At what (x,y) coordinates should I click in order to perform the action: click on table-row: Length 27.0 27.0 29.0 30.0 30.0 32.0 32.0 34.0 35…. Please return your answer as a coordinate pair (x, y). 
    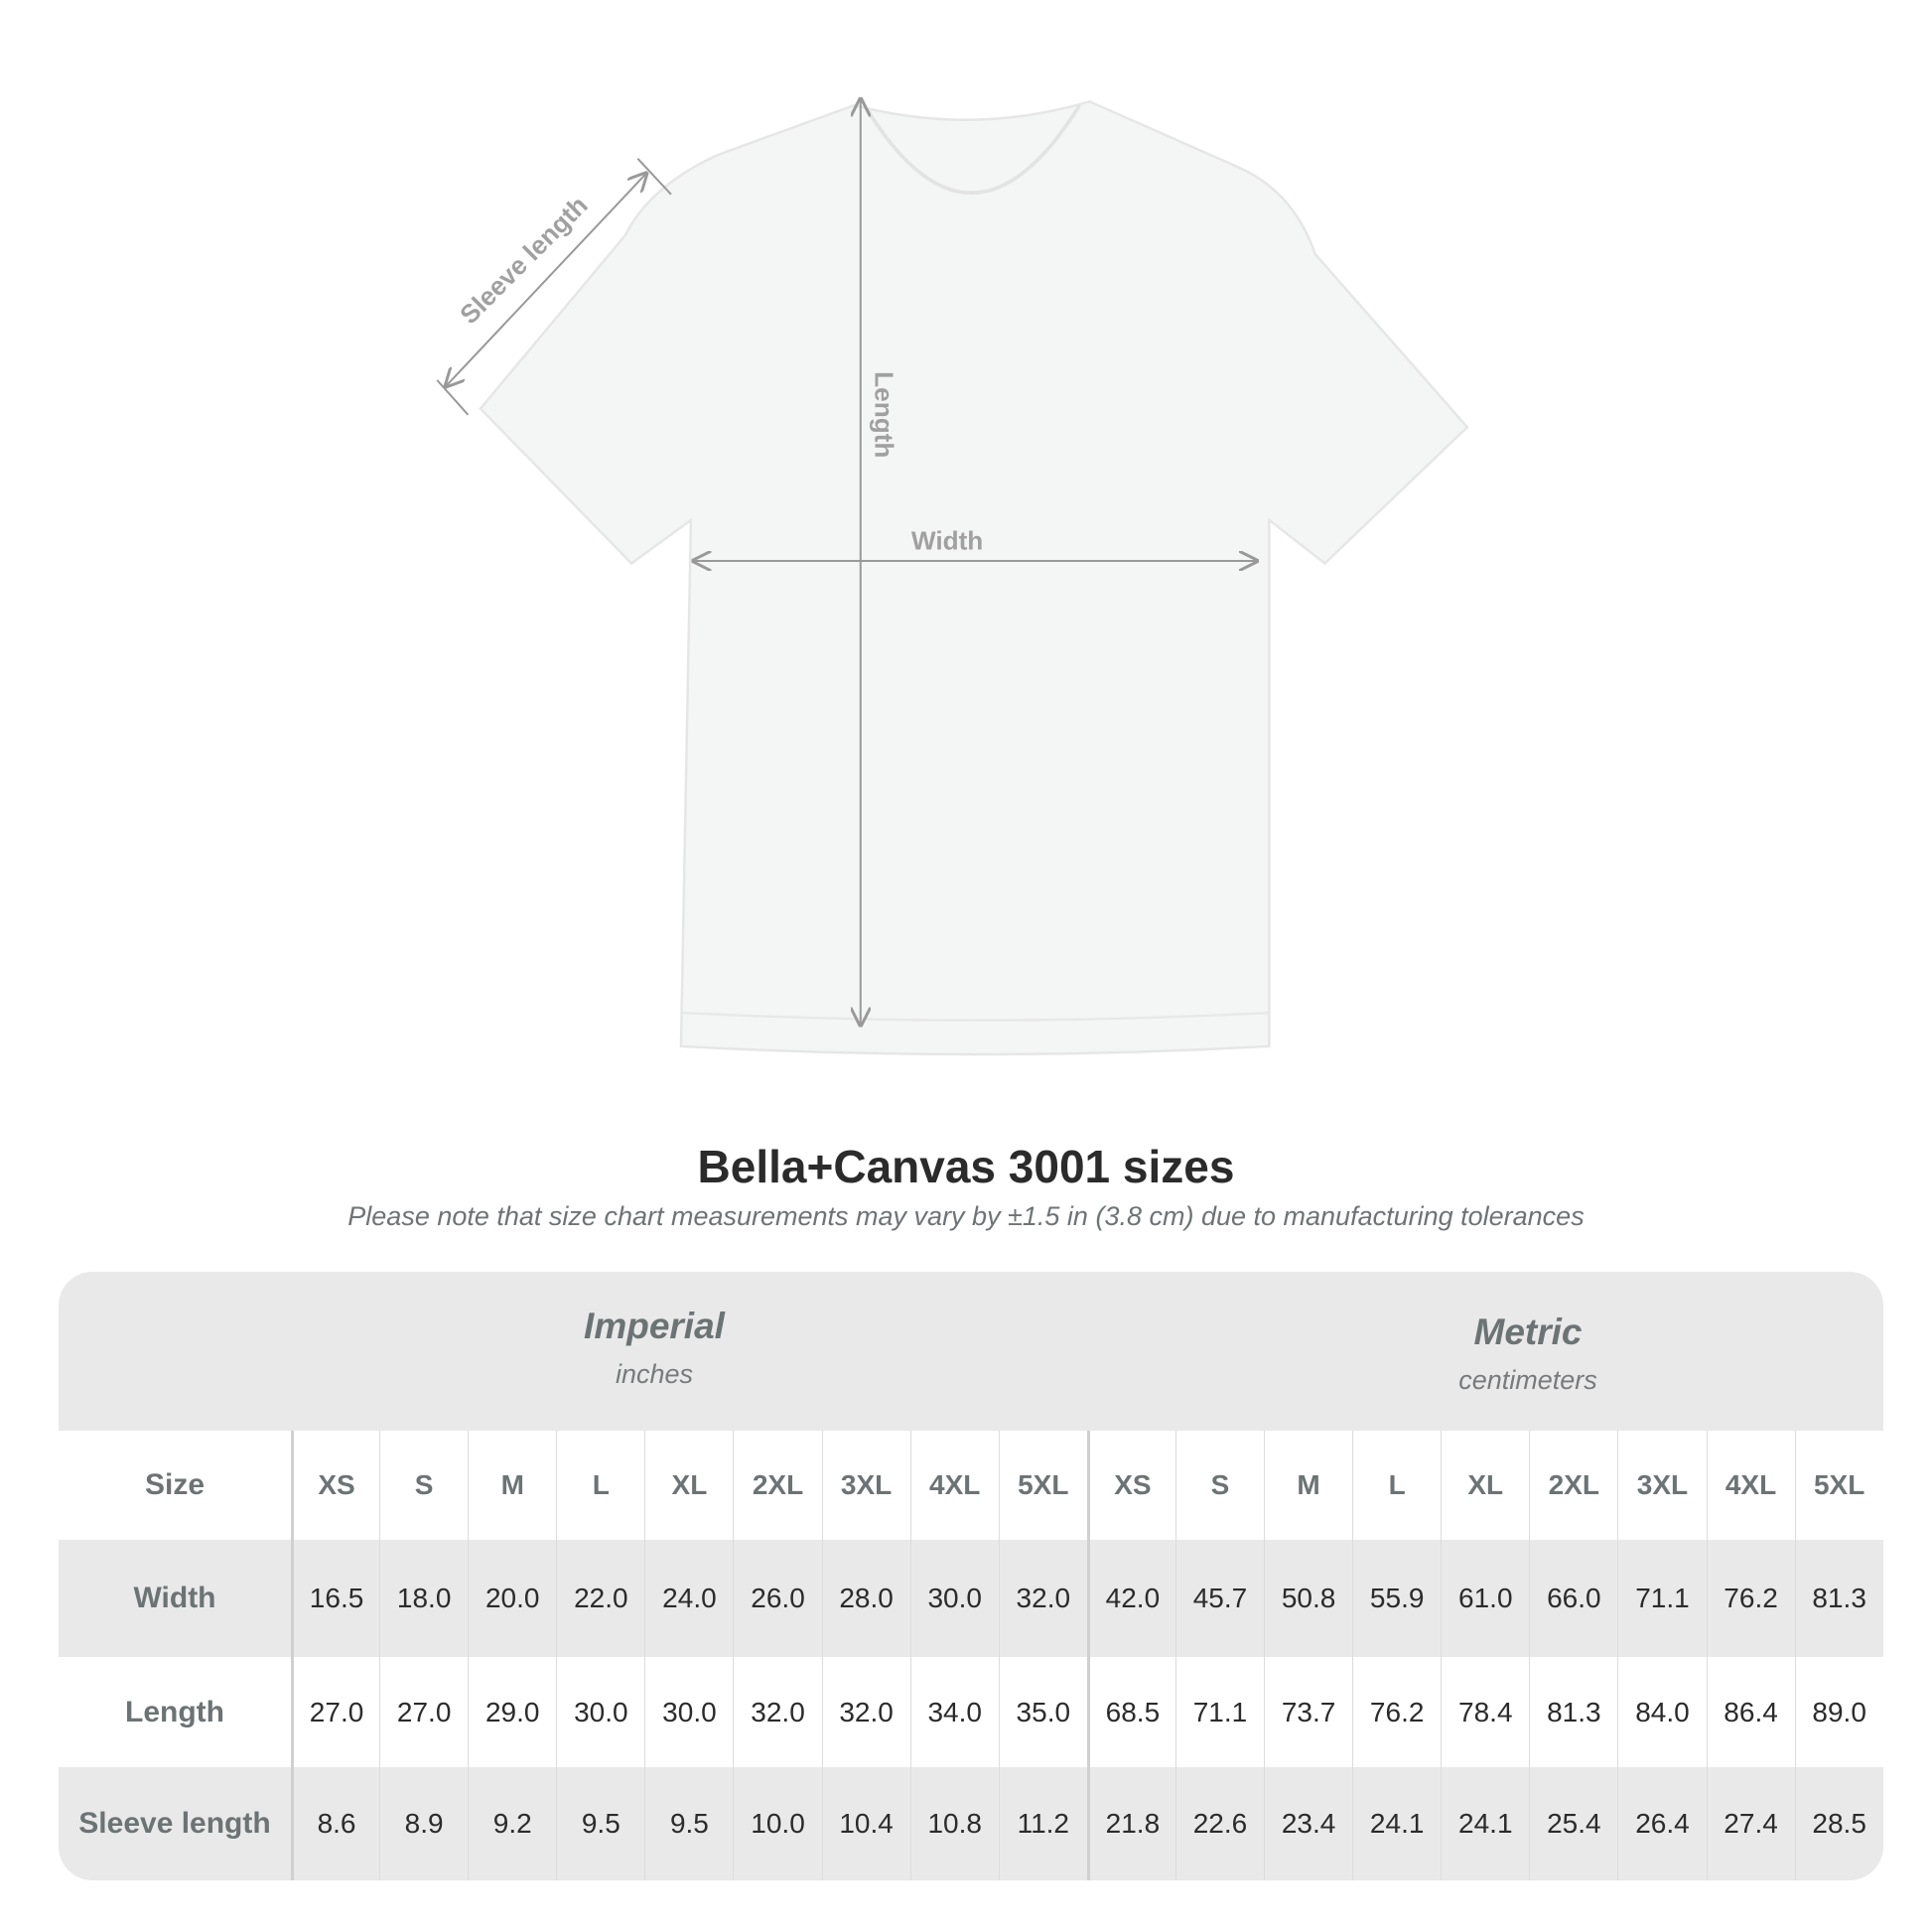
    Looking at the image, I should click on (971, 1712).